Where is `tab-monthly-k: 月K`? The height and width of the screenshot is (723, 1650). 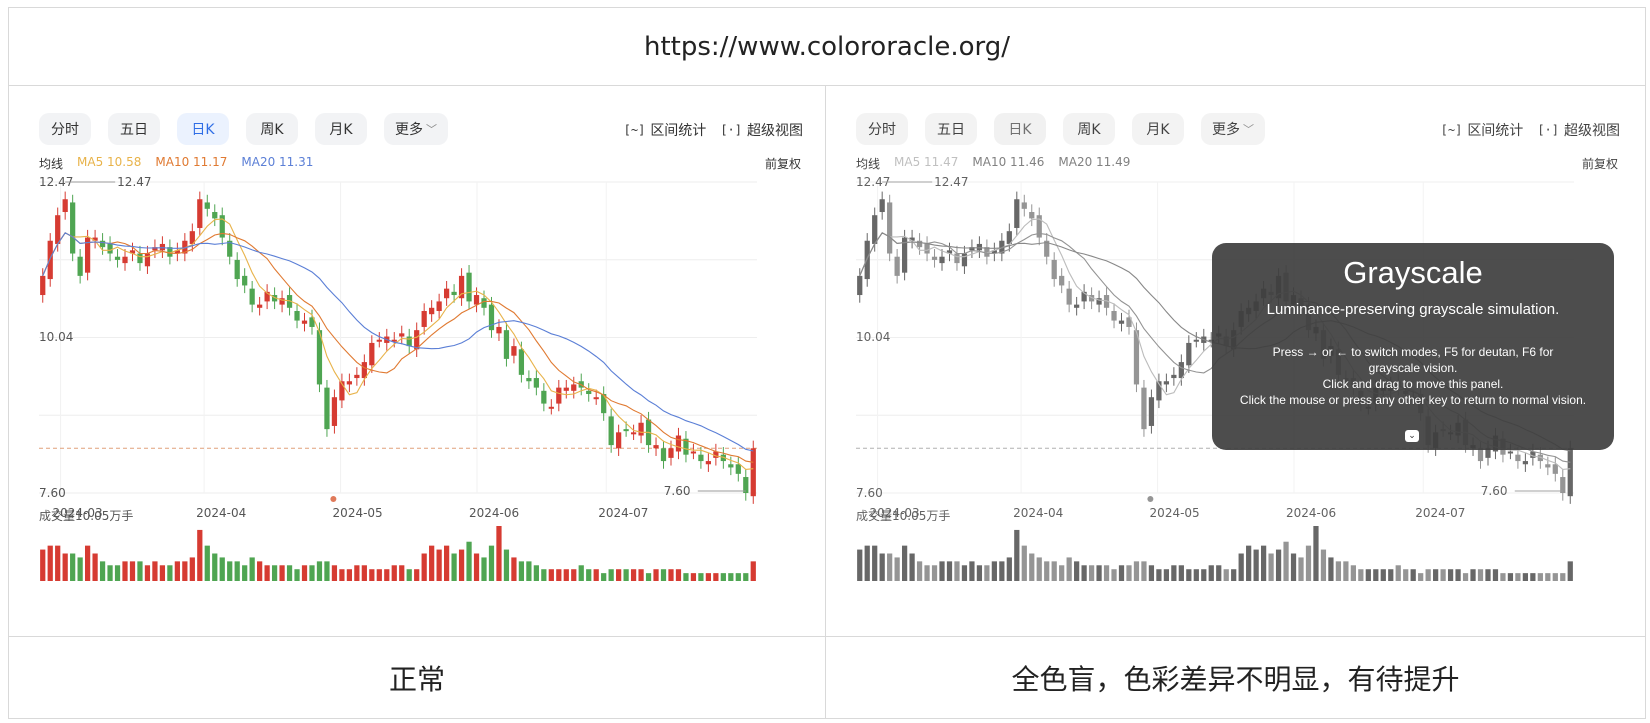 tab-monthly-k: 月K is located at coordinates (341, 129).